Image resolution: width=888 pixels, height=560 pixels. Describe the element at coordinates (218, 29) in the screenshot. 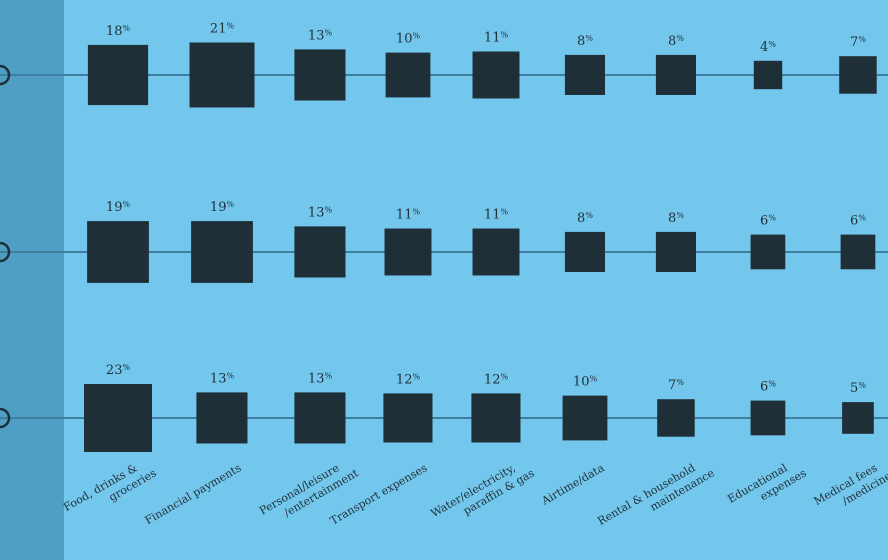

I see `value-number: 21` at that location.